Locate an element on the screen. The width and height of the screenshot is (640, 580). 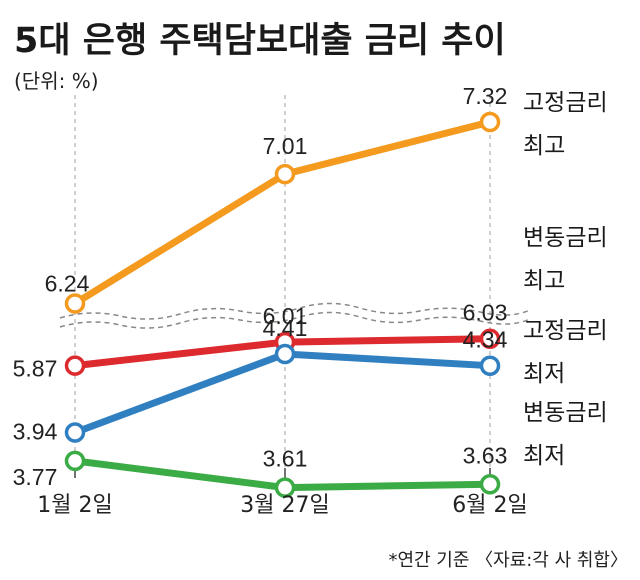
x-tick-label: 1월 2일 is located at coordinates (74, 505).